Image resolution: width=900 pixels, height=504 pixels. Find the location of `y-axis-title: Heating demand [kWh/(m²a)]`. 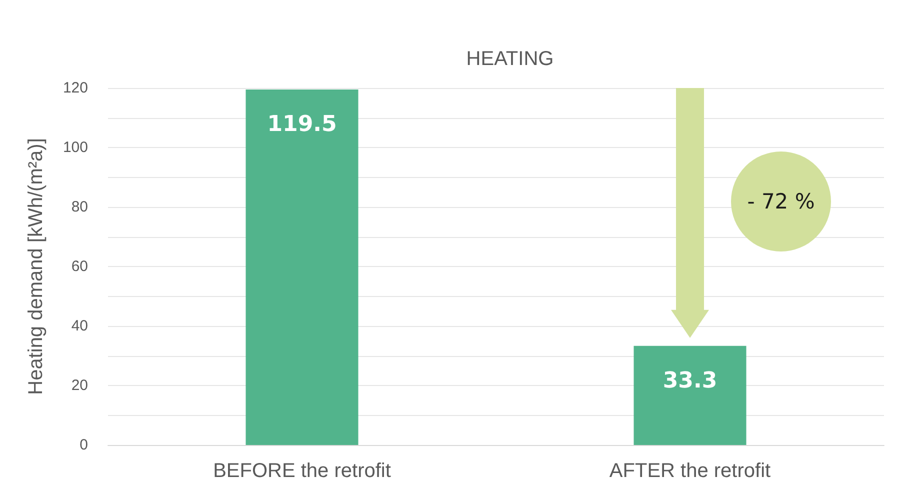

y-axis-title: Heating demand [kWh/(m²a)] is located at coordinates (36, 266).